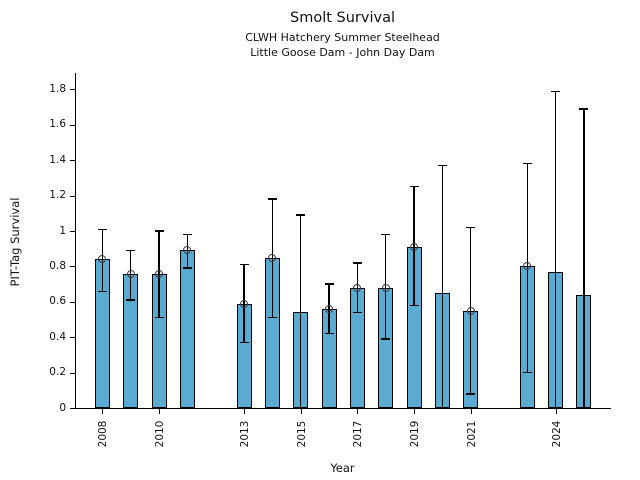 Image resolution: width=640 pixels, height=480 pixels. I want to click on point-marker-2010, so click(159, 273).